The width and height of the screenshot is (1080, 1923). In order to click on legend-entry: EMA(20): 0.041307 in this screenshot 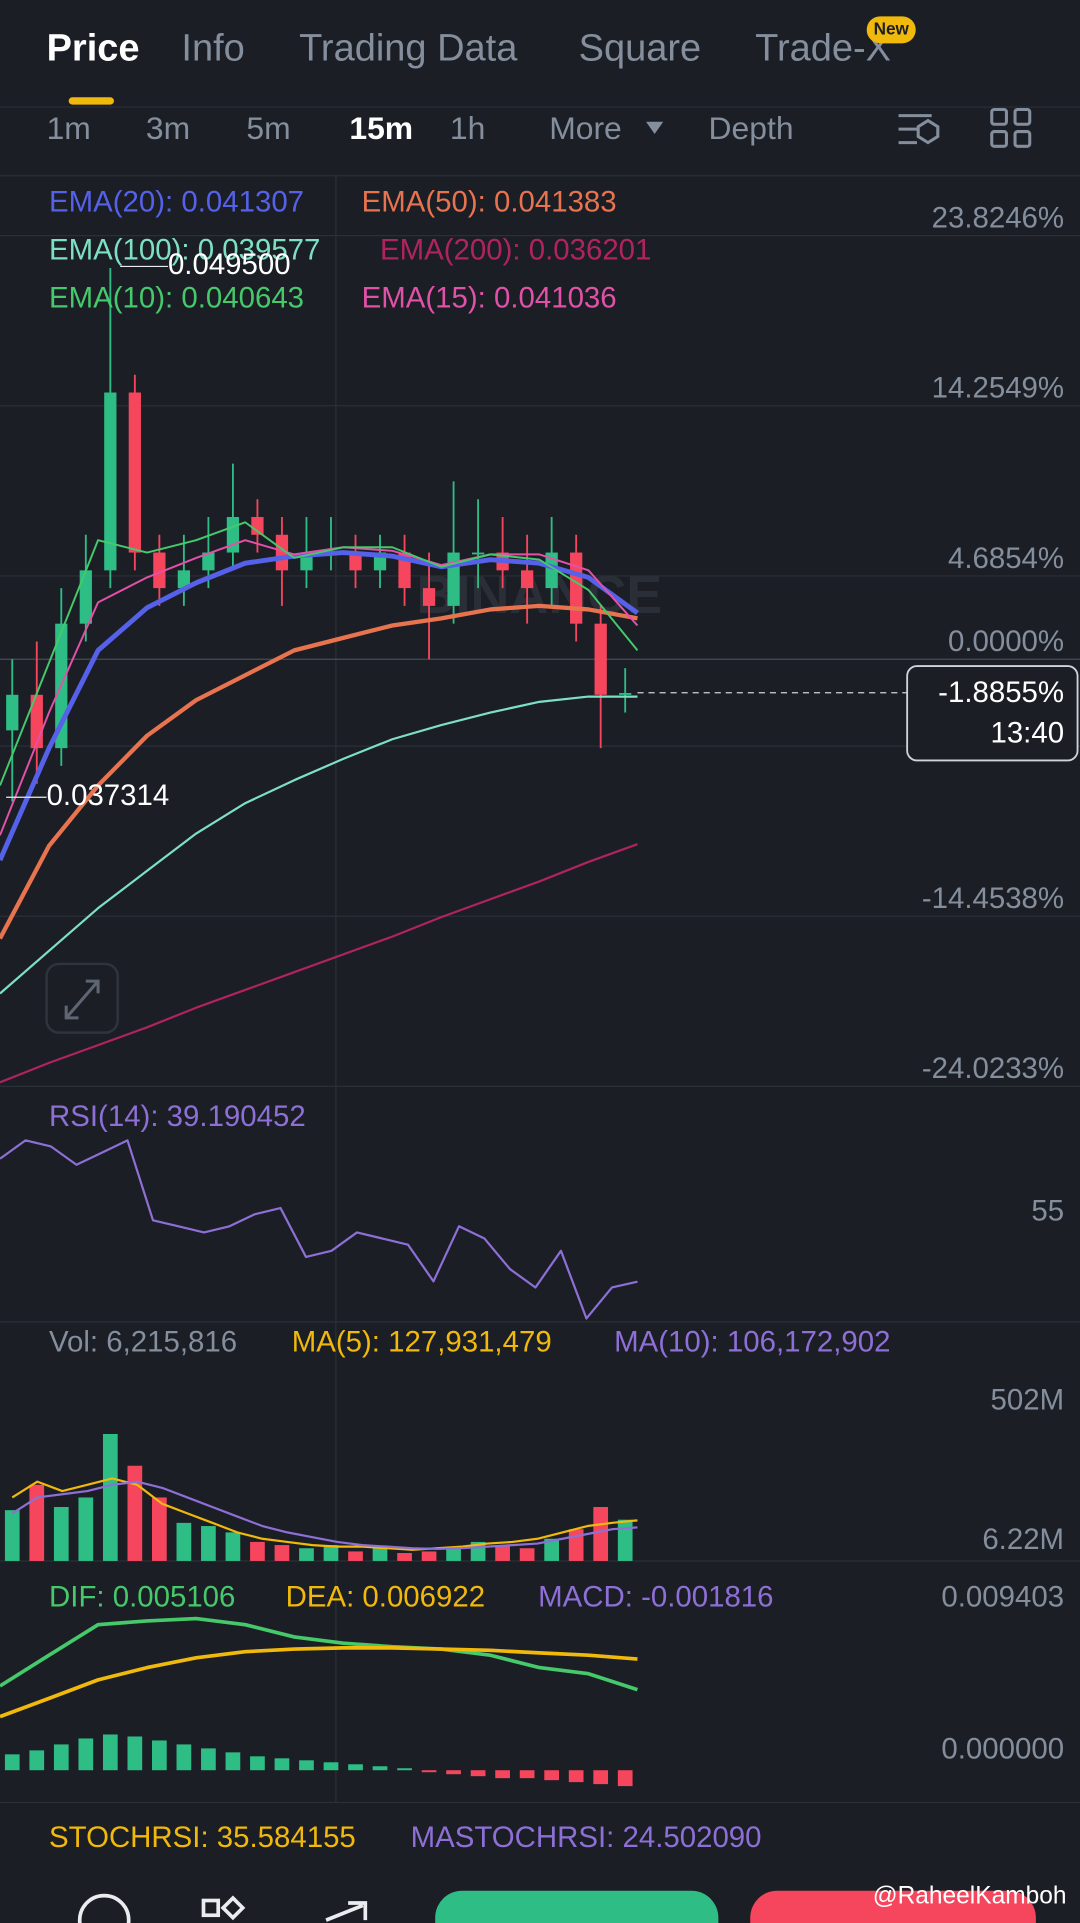, I will do `click(176, 202)`.